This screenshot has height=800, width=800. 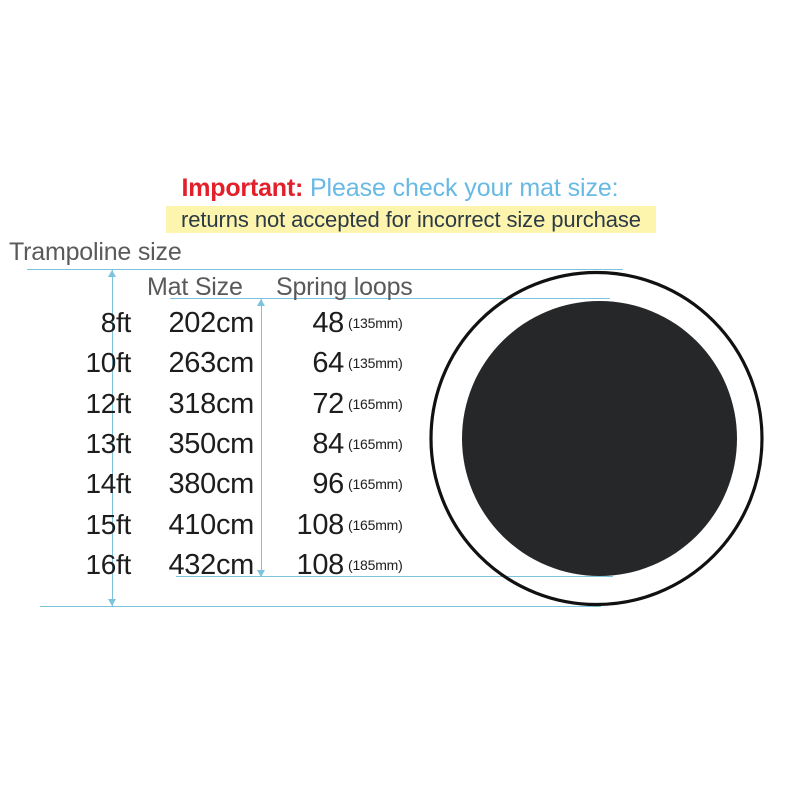 I want to click on dimension-arrow-inner-head-top, so click(x=261, y=302).